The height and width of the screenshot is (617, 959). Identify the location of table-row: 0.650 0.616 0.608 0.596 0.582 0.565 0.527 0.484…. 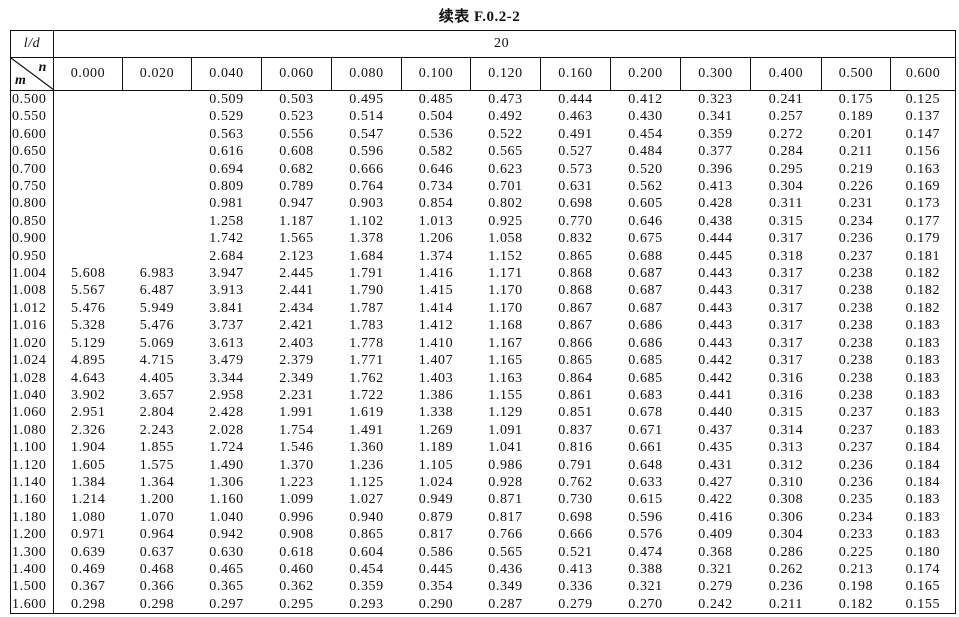
(483, 152).